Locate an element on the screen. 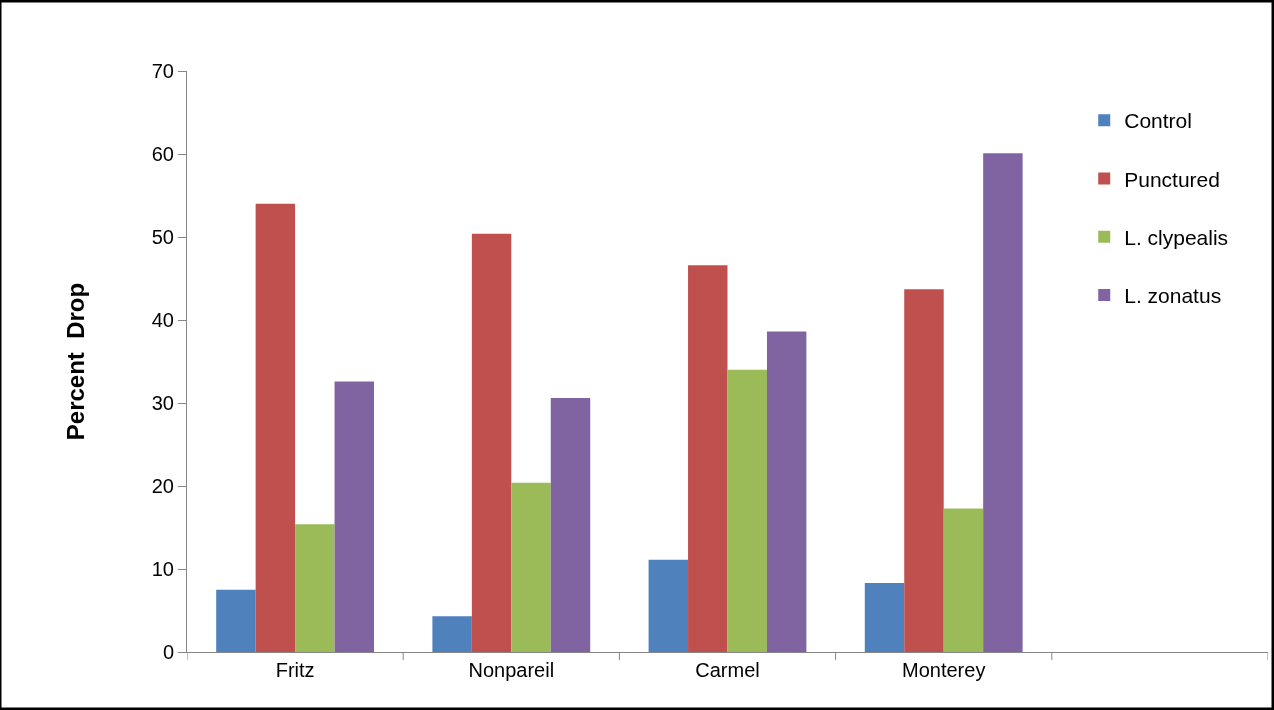 The width and height of the screenshot is (1274, 710). y-tick-label: 70 is located at coordinates (162, 71).